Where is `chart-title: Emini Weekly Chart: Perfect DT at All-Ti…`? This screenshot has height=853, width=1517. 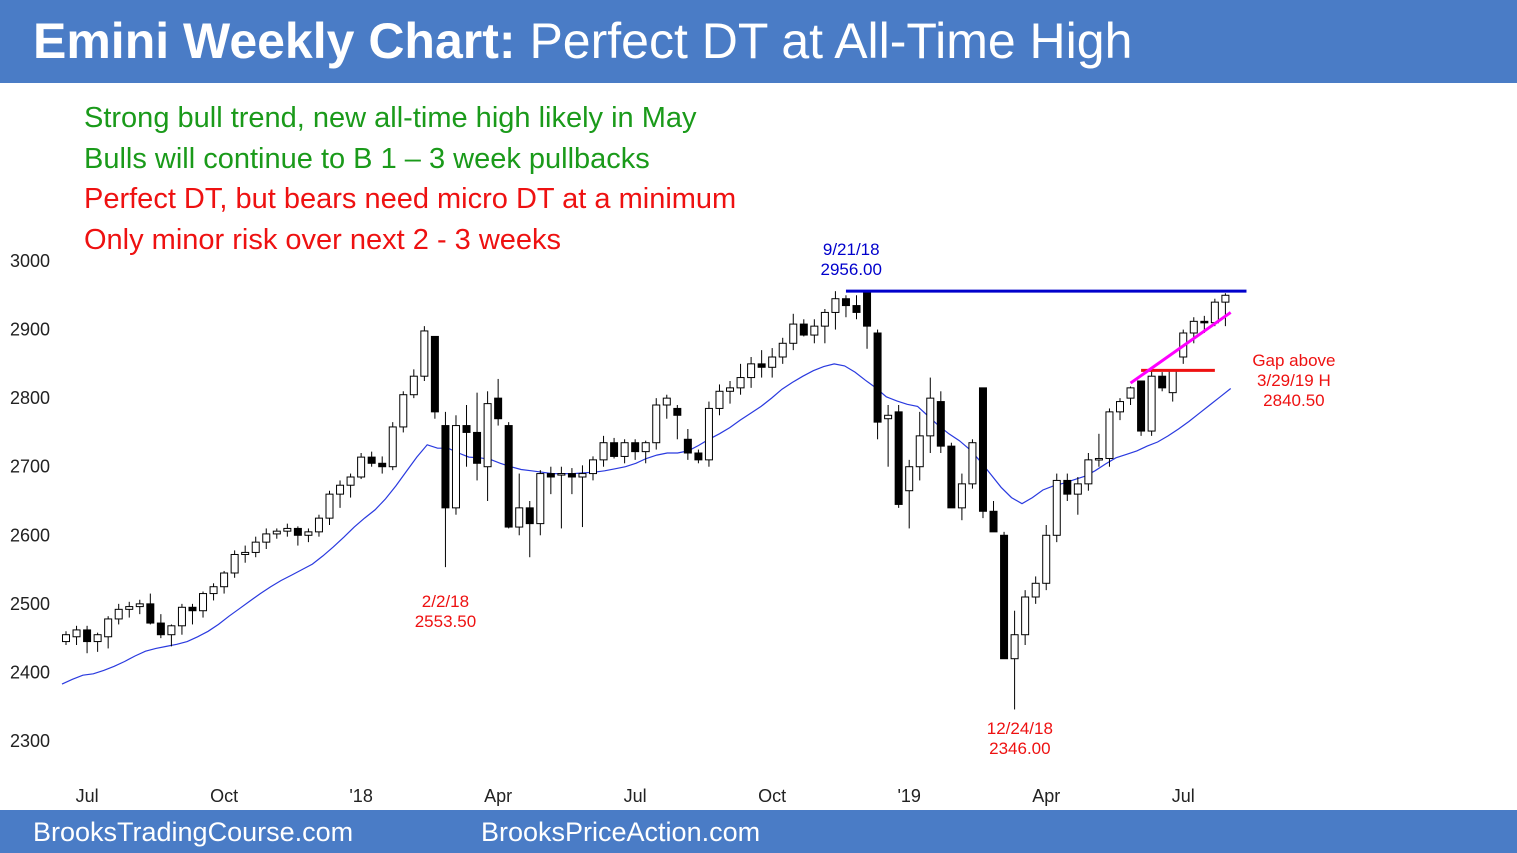
chart-title: Emini Weekly Chart: Perfect DT at All-Ti… is located at coordinates (582, 41).